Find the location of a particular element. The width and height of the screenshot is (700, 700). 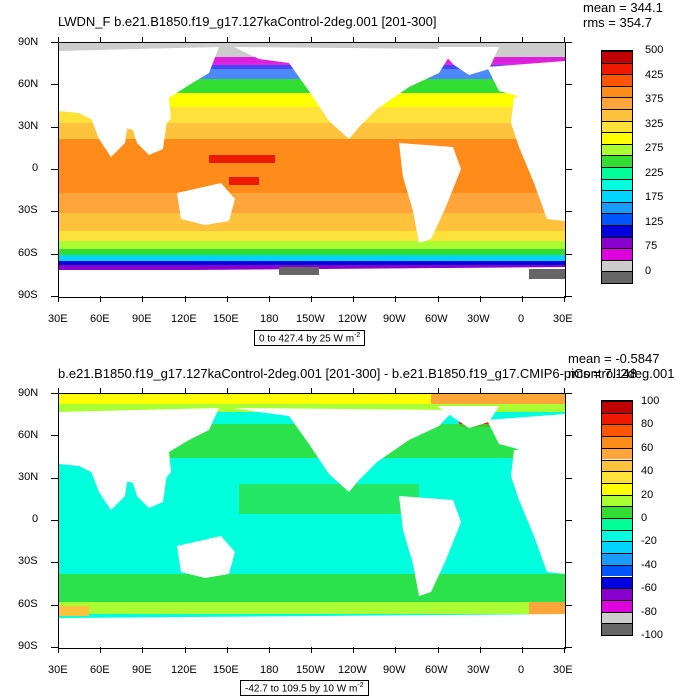

panel-1-lat-label: 60S is located at coordinates (28, 253).